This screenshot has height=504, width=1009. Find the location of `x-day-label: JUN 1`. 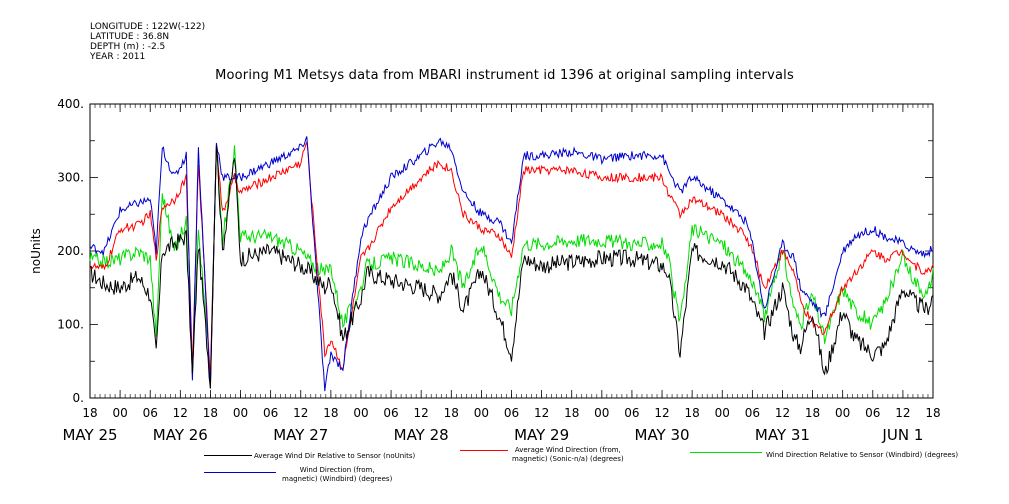

x-day-label: JUN 1 is located at coordinates (902, 435).